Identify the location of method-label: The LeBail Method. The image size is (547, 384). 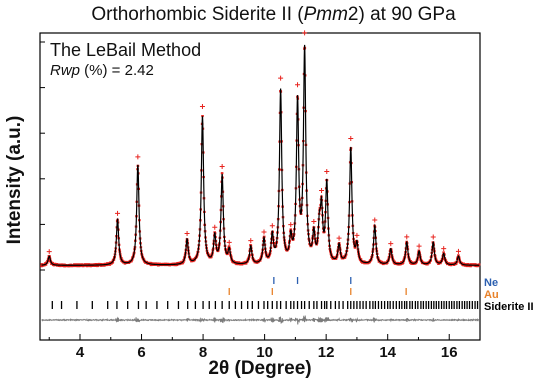
(126, 50).